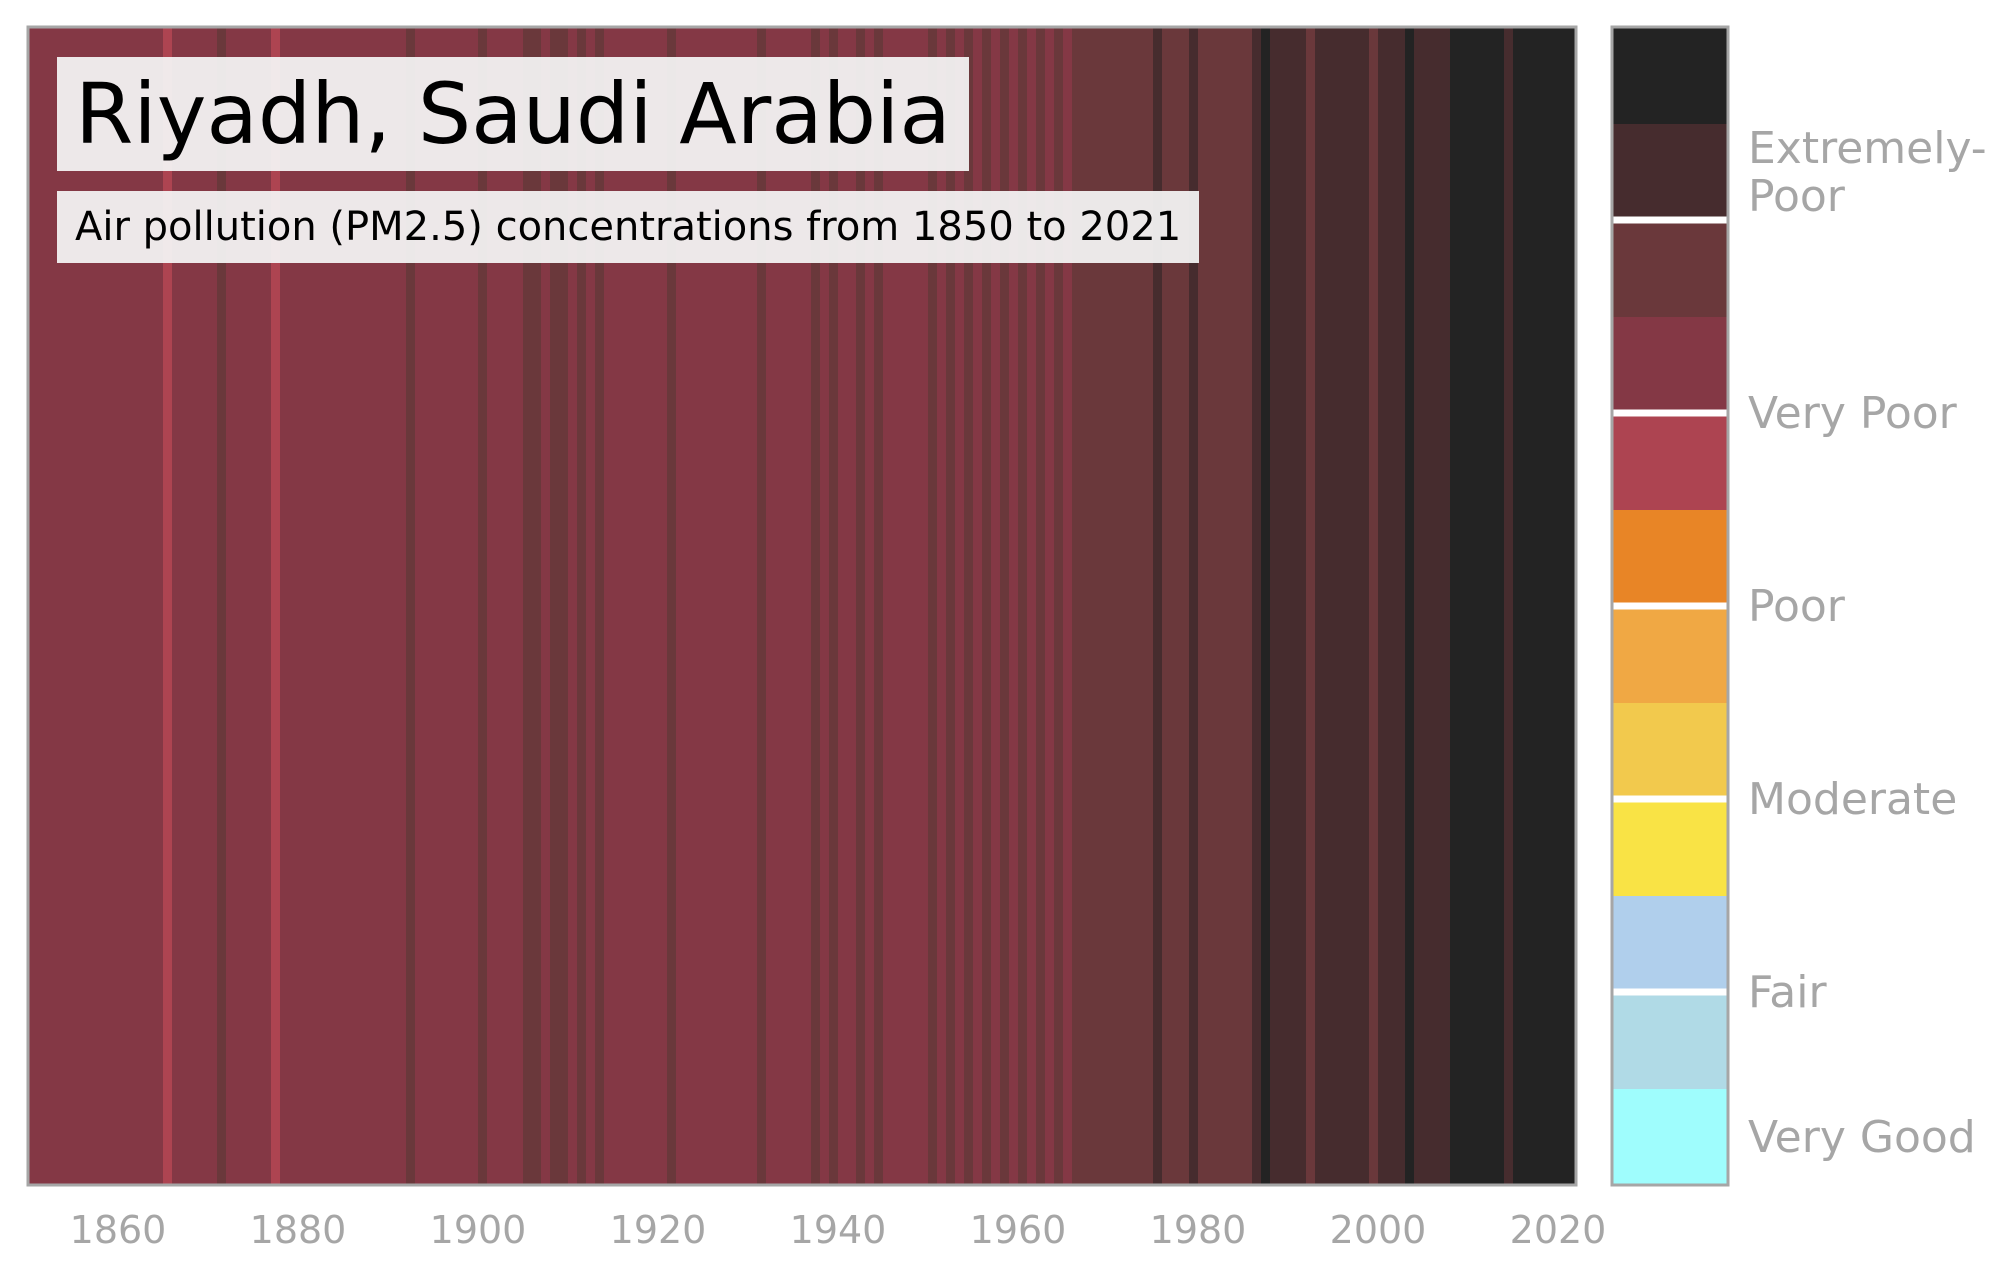 The image size is (2016, 1268). Describe the element at coordinates (1862, 1137) in the screenshot. I see `legend-label: Very Good` at that location.